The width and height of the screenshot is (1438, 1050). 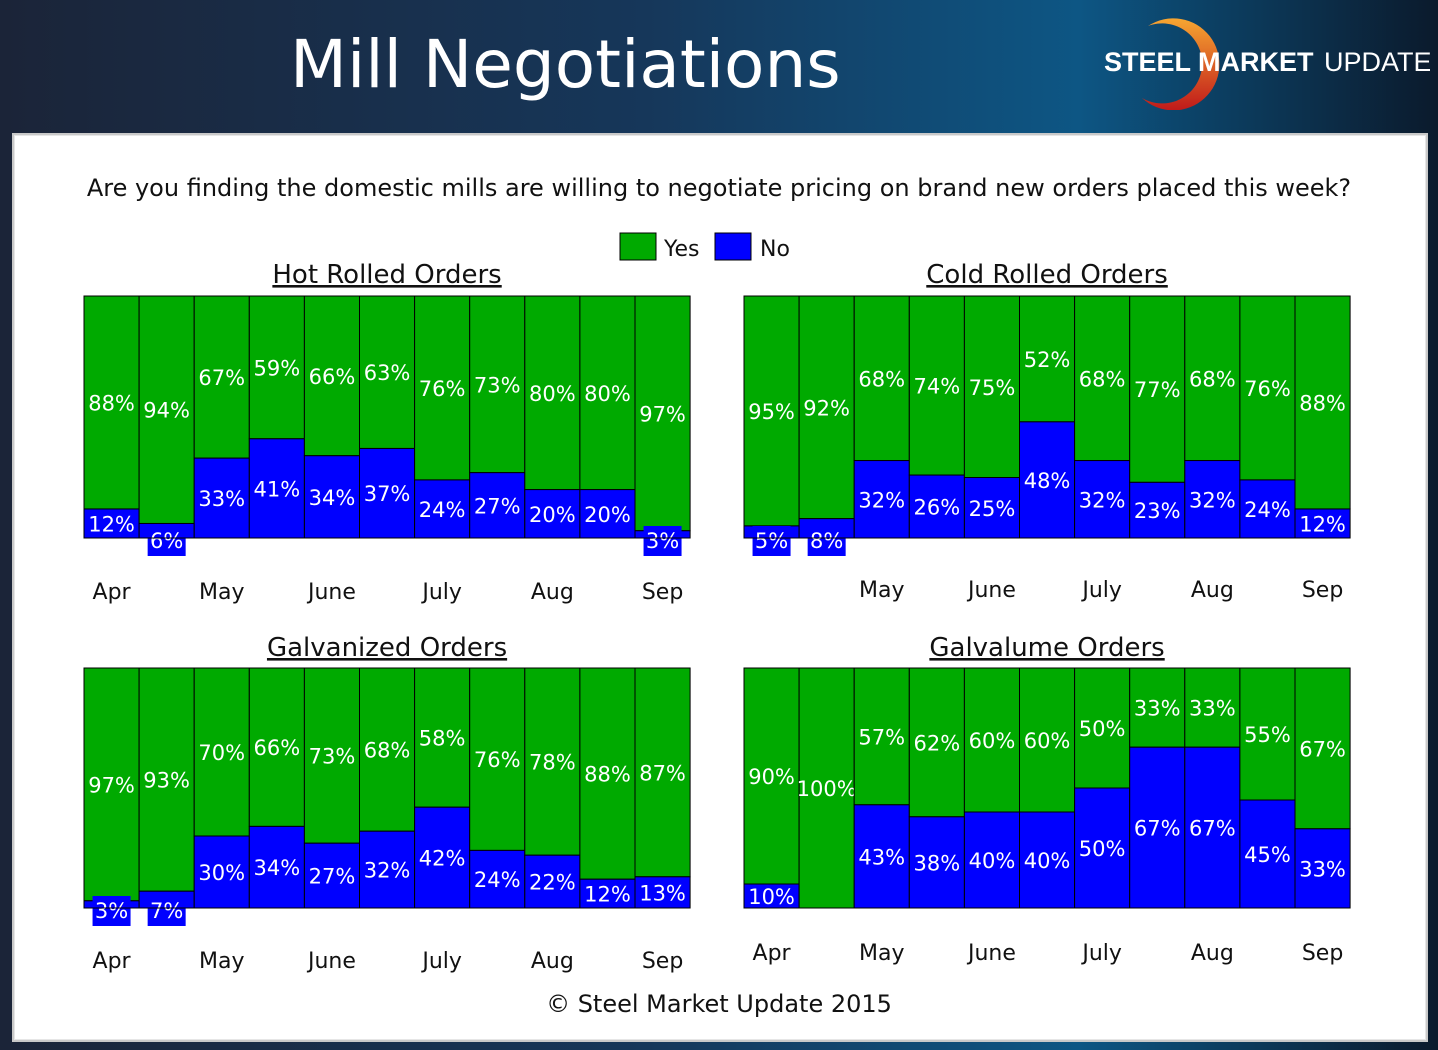 What do you see at coordinates (221, 592) in the screenshot?
I see `month-label: May` at bounding box center [221, 592].